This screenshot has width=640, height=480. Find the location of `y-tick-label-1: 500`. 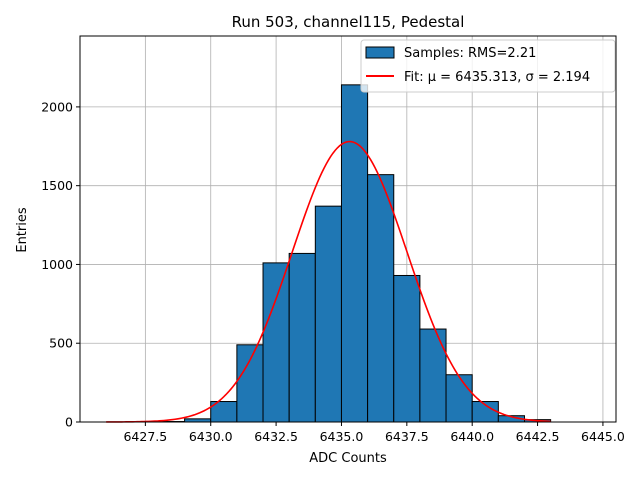

y-tick-label-1: 500 is located at coordinates (61, 343).